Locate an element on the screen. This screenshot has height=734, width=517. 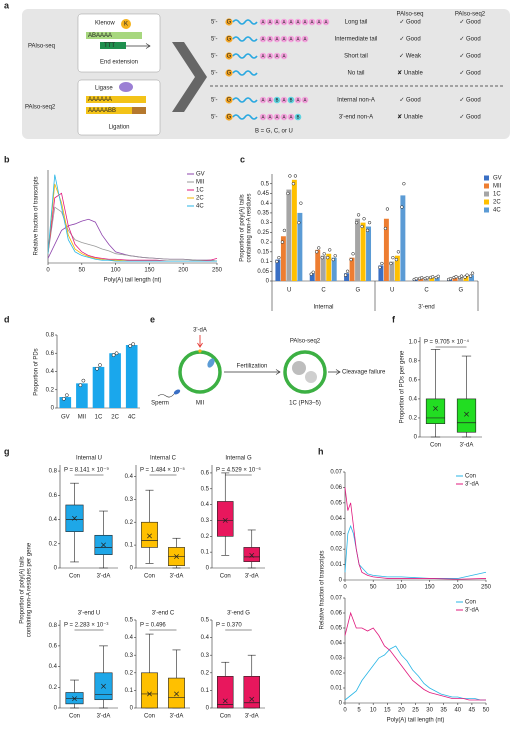
prefix: 5'- is located at coordinates (214, 40).